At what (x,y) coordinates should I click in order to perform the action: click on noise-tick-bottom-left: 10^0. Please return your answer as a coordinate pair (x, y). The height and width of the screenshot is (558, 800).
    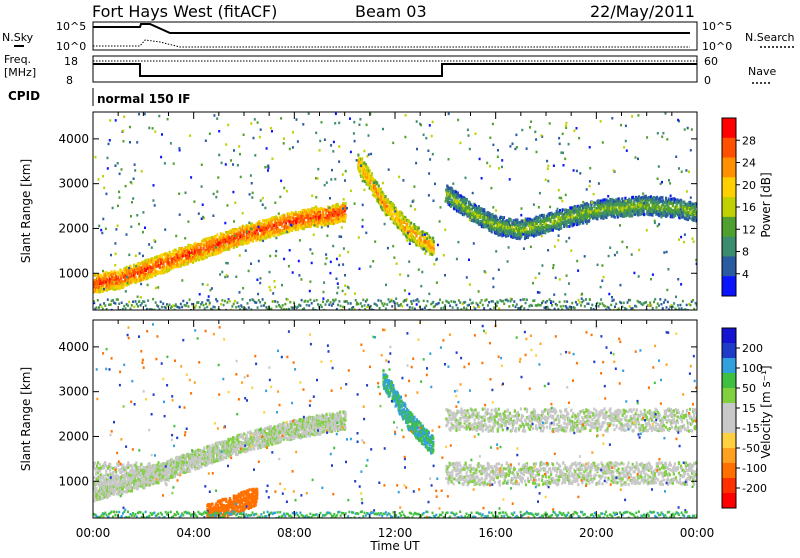
    Looking at the image, I should click on (71, 46).